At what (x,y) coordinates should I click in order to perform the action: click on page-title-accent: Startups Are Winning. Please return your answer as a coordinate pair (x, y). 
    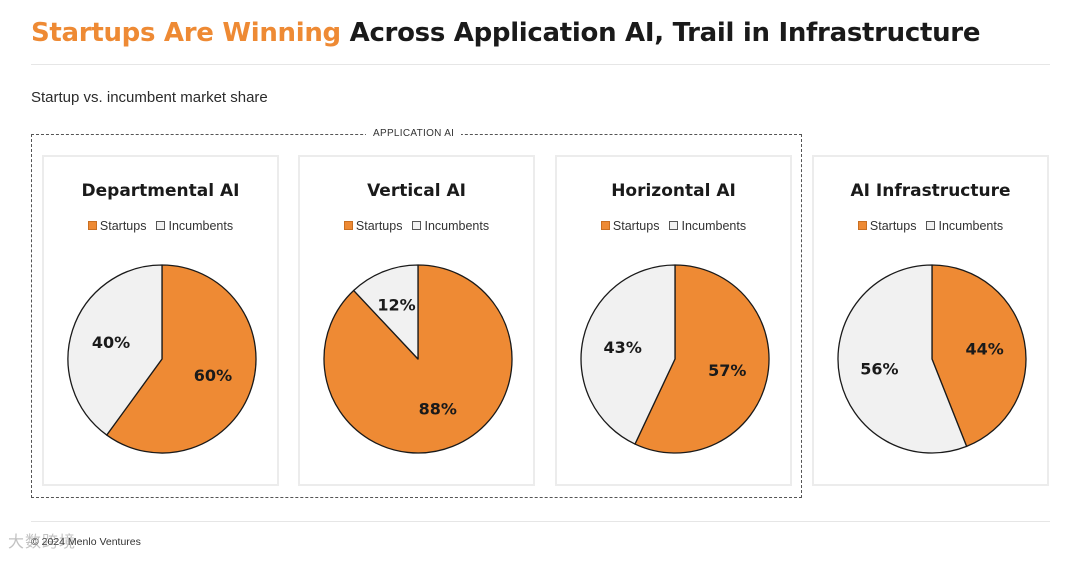
    Looking at the image, I should click on (186, 33).